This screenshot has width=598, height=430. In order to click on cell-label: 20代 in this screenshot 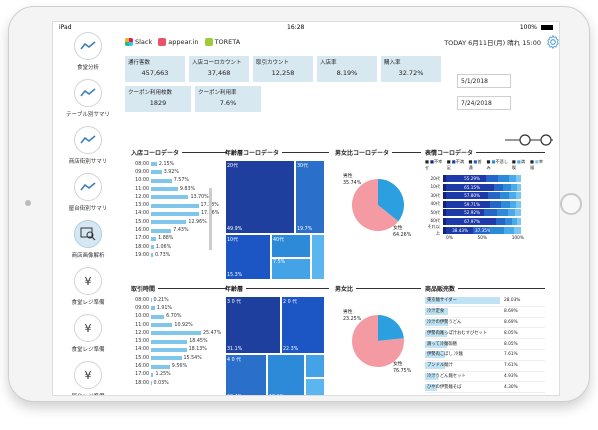, I will do `click(232, 166)`.